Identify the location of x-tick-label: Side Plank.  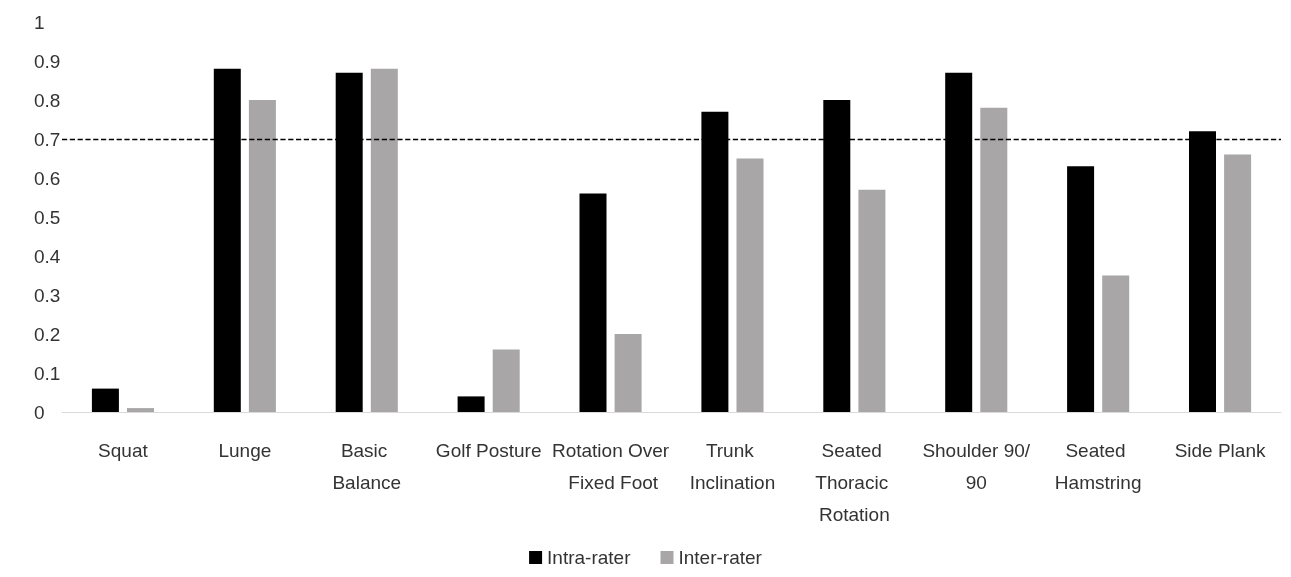
(1220, 450).